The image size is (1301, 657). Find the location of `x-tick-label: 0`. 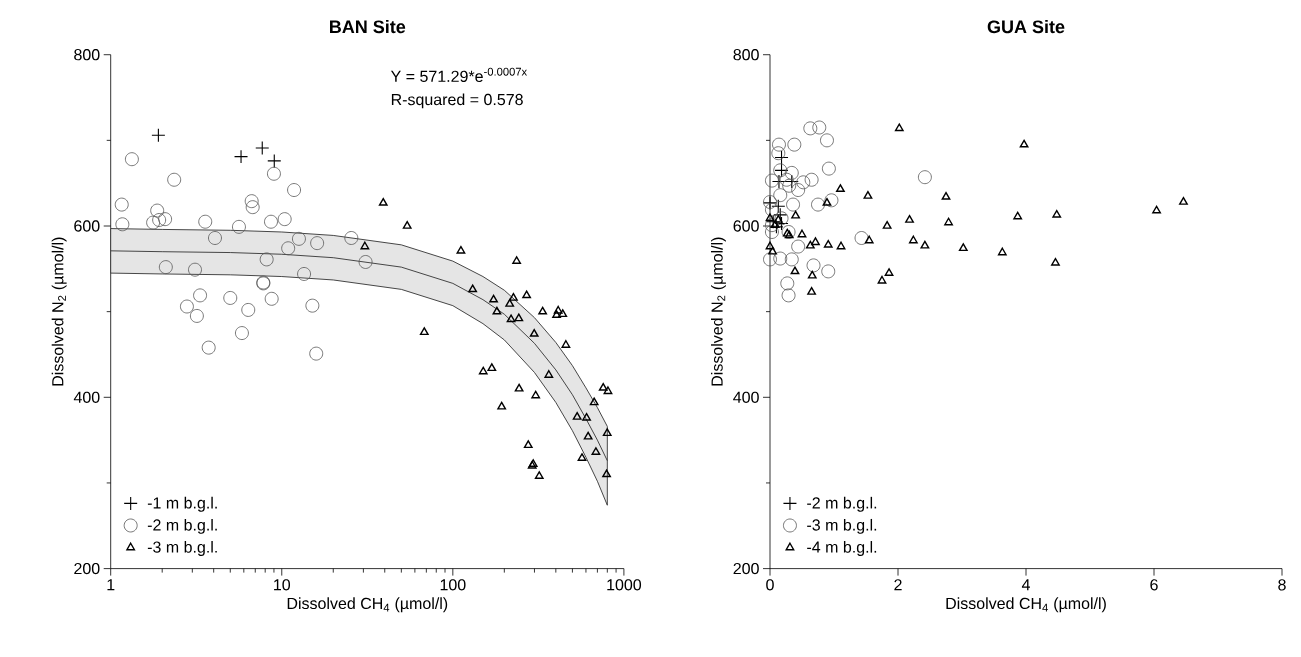

x-tick-label: 0 is located at coordinates (770, 585).